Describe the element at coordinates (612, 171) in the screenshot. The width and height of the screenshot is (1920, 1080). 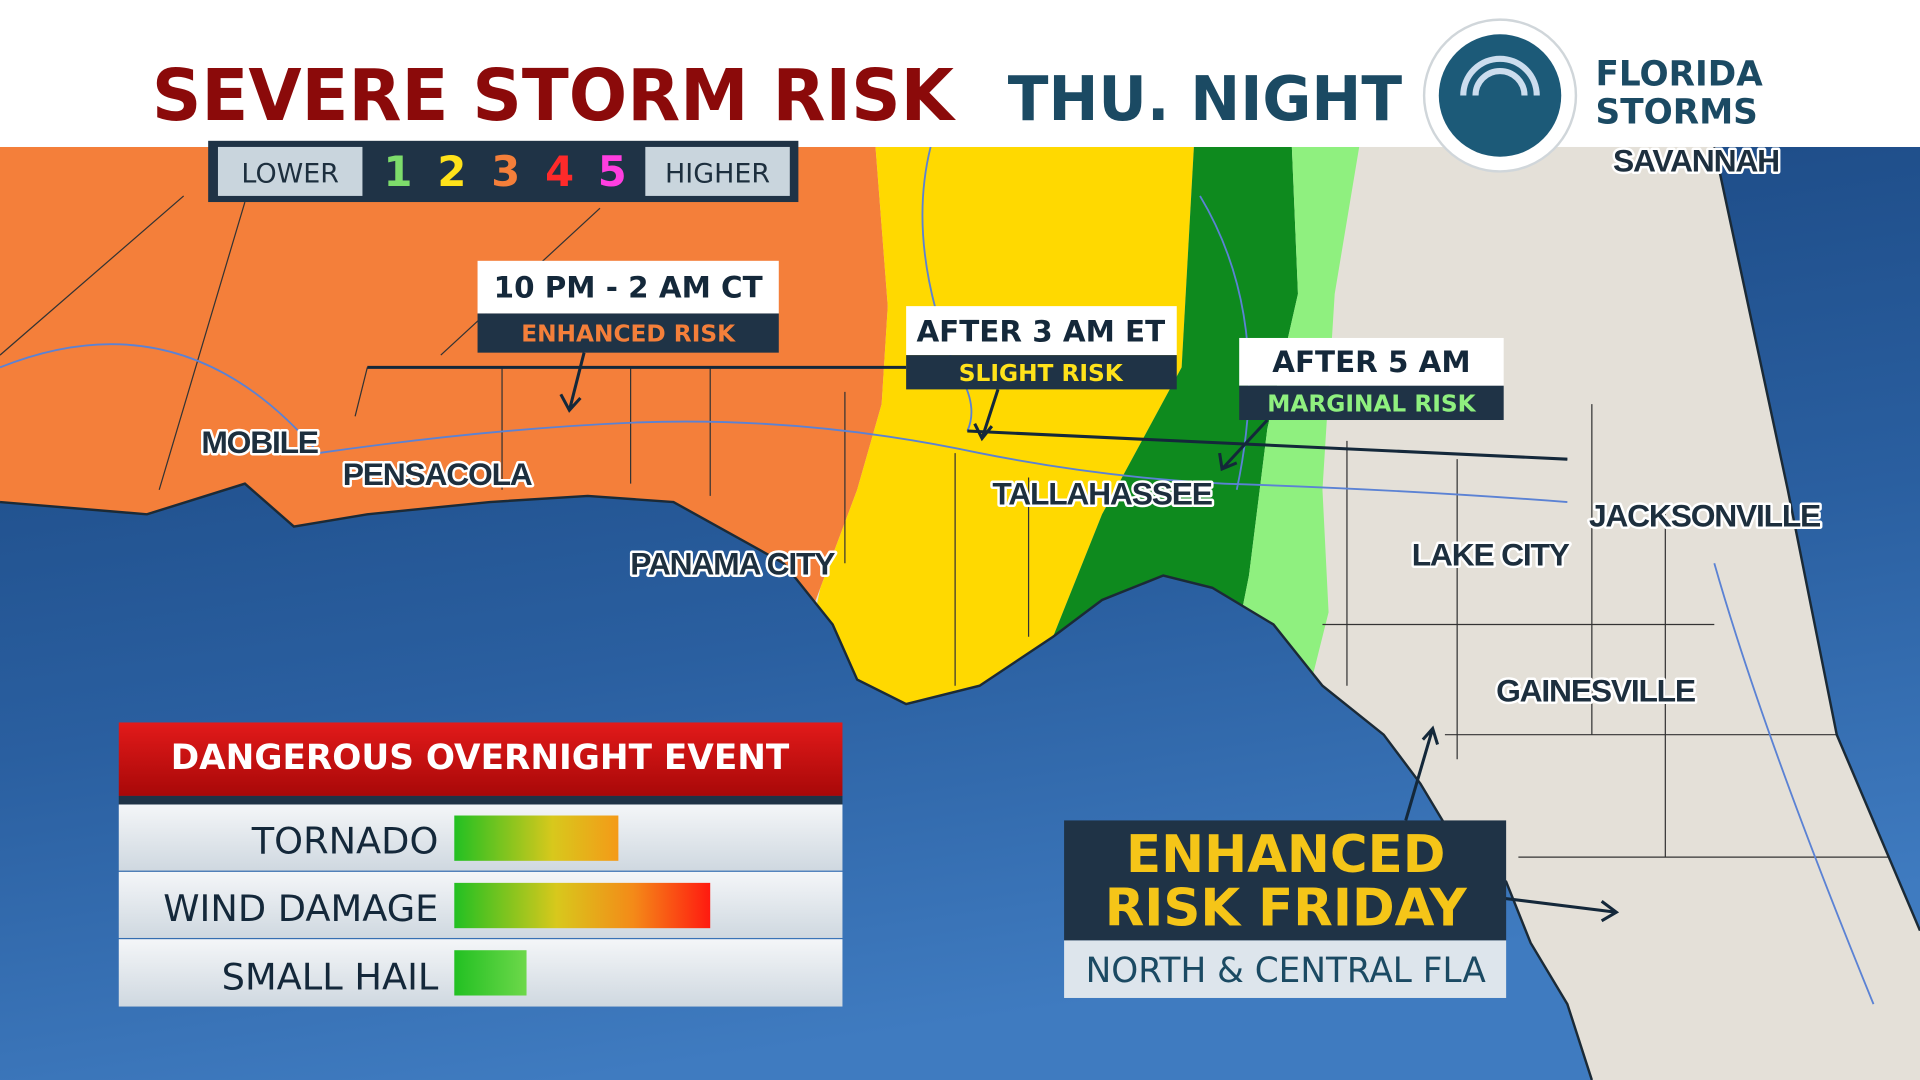
I see `legend-level: 5` at that location.